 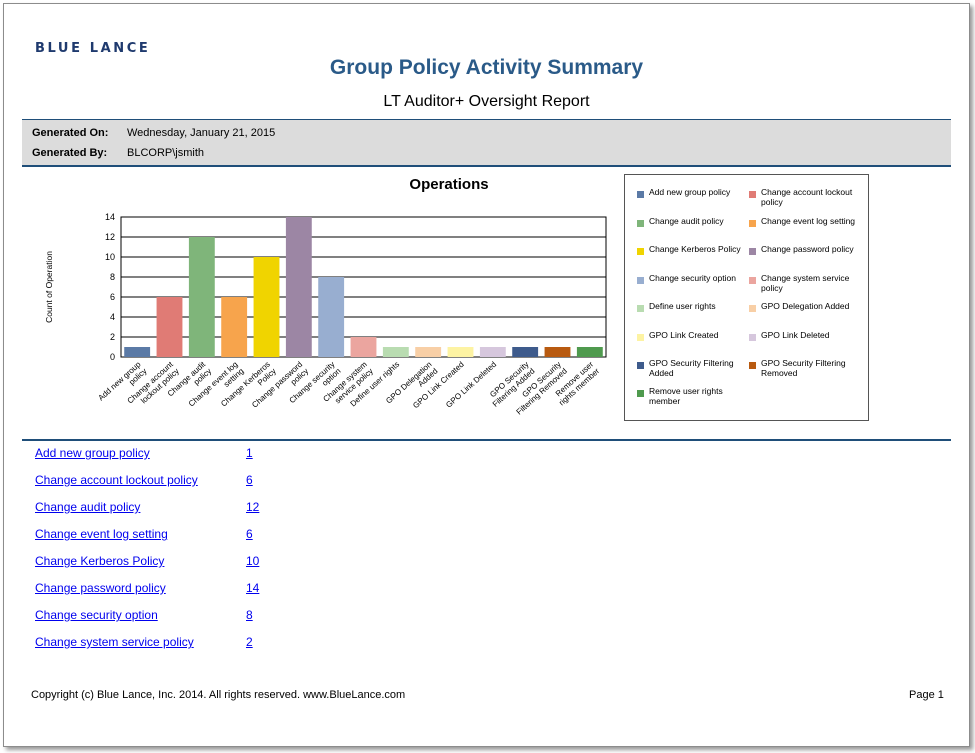 I want to click on list-item: Change security option 8, so click(x=144, y=615).